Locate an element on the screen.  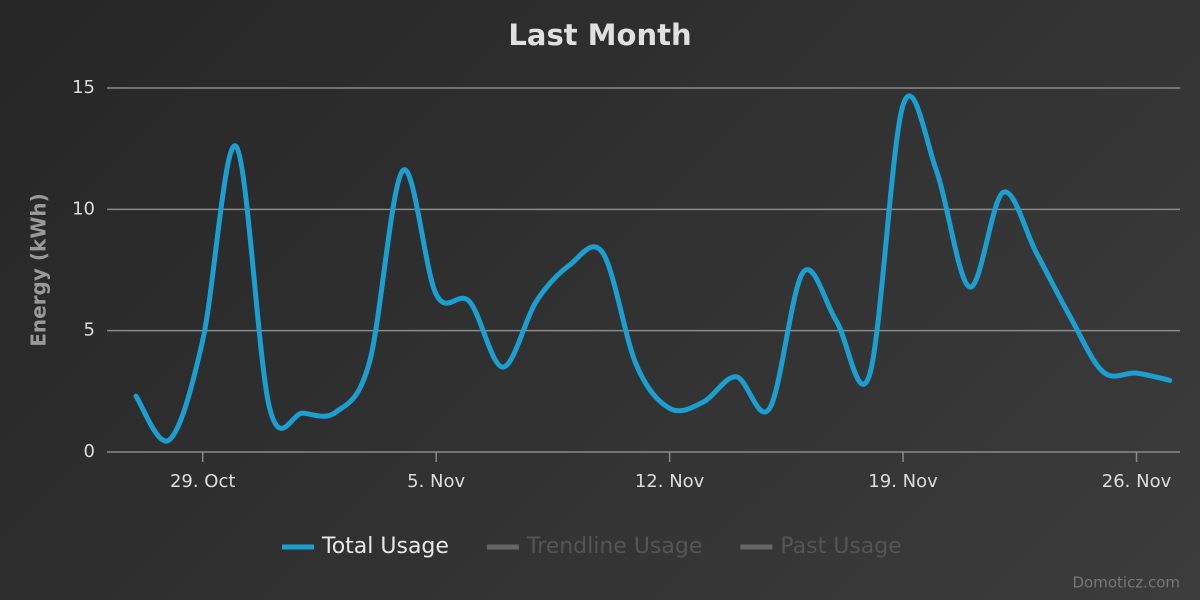
x-tick-label: 5. Nov is located at coordinates (436, 481).